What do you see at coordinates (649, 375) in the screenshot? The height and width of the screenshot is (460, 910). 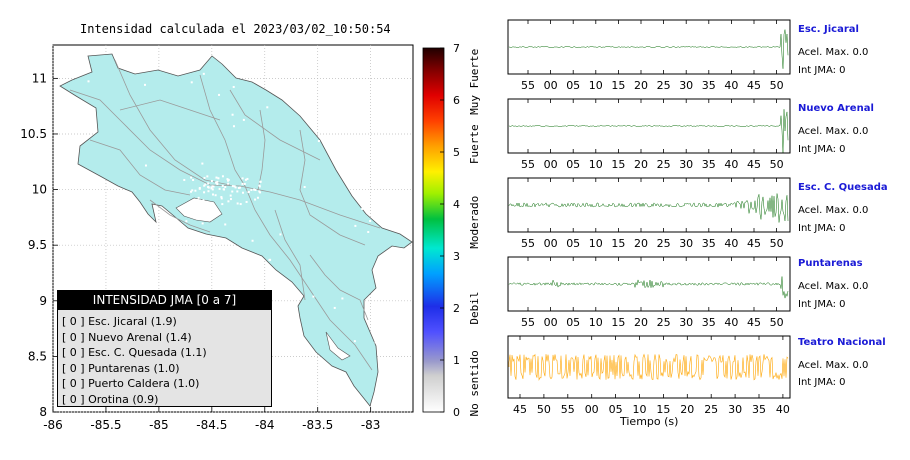 I see `waveform-panel: 45 50 55 00 05 10 15 20 25 30 35 40` at bounding box center [649, 375].